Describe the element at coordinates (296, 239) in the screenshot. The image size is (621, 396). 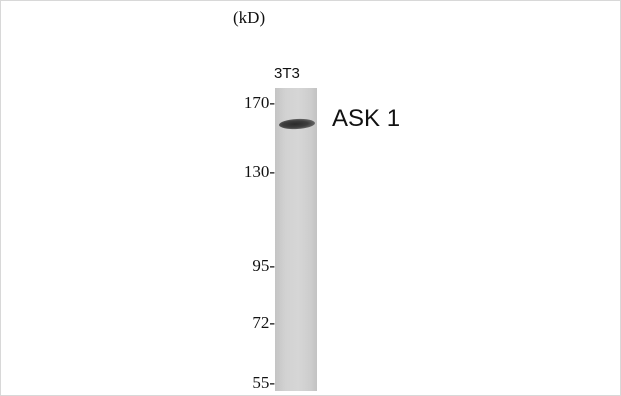
I see `blot-lane-3t3` at that location.